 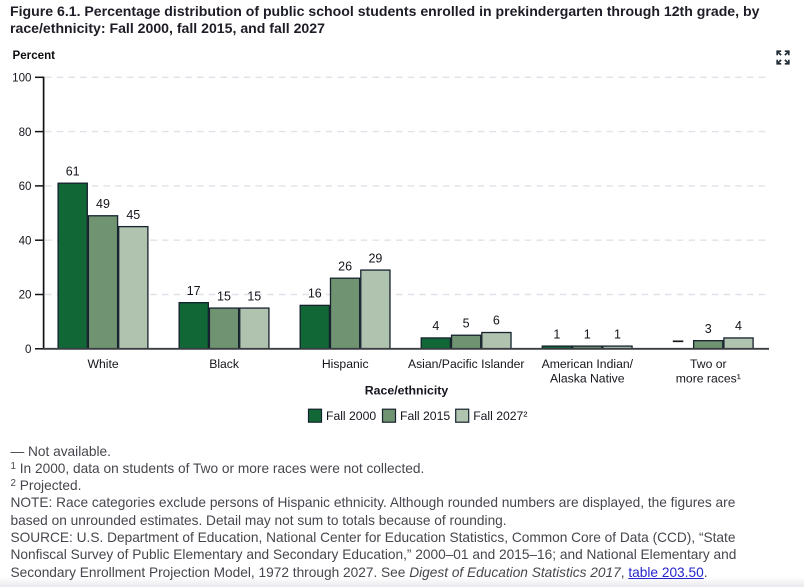 What do you see at coordinates (315, 294) in the screenshot?
I see `svg-text: 16` at bounding box center [315, 294].